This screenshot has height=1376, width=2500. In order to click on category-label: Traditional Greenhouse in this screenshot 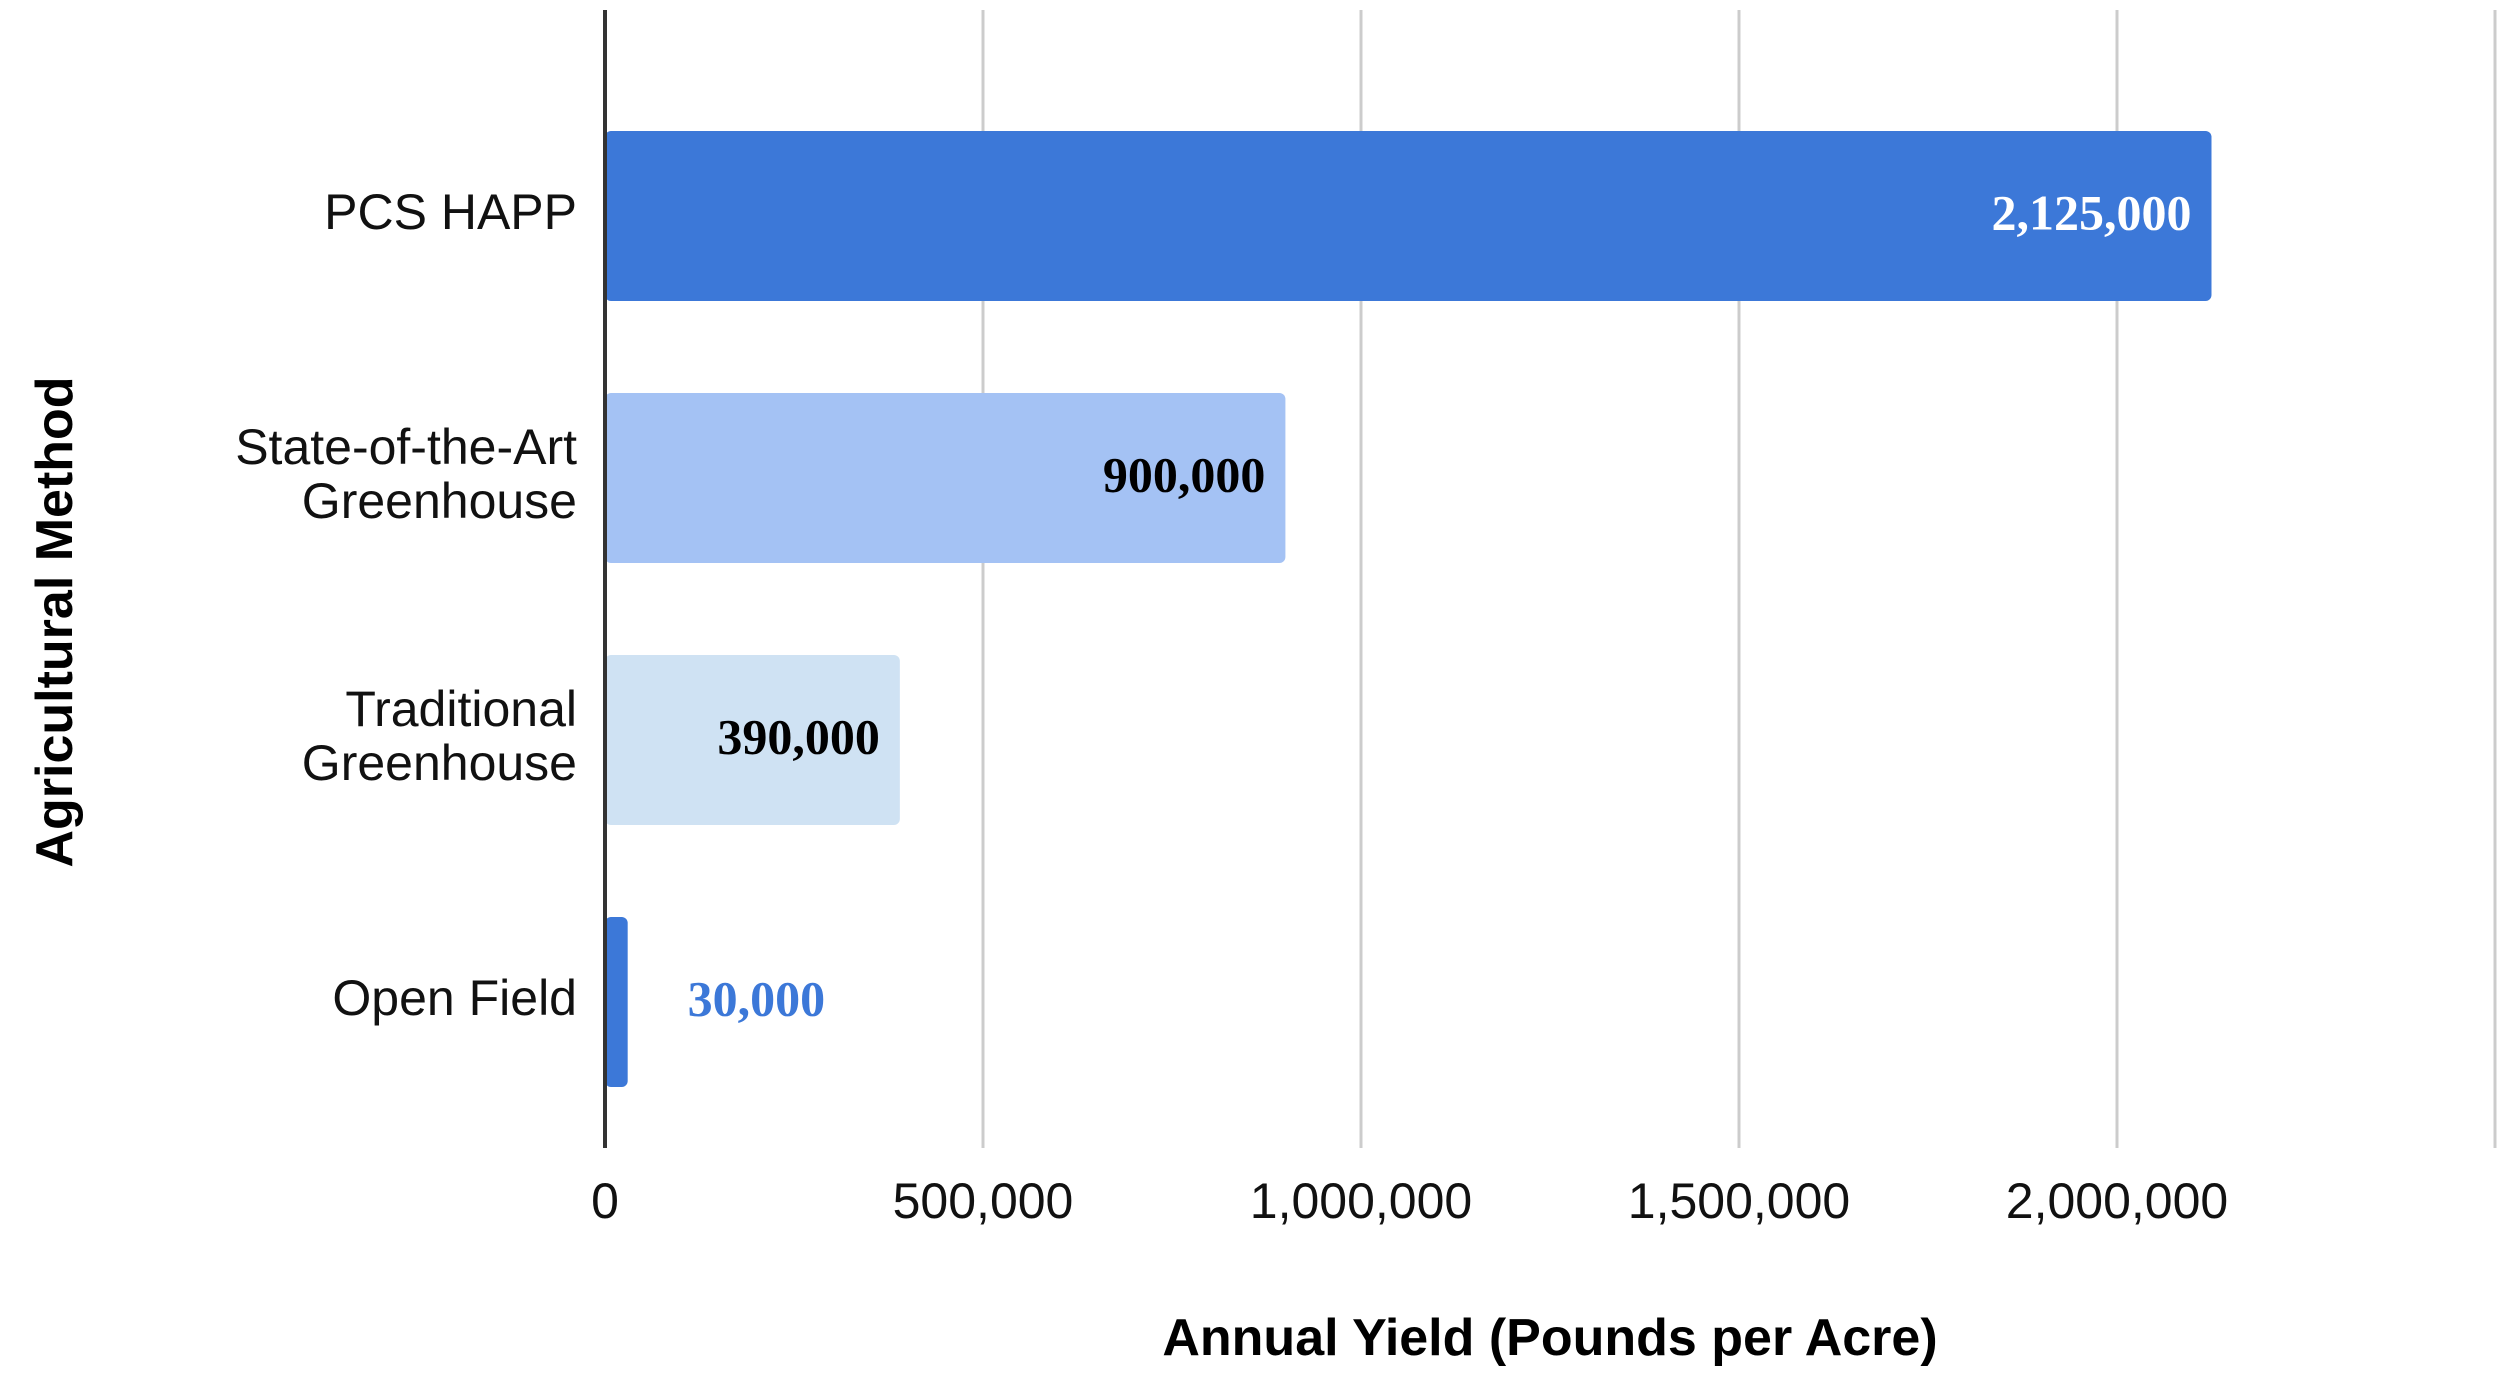, I will do `click(439, 736)`.